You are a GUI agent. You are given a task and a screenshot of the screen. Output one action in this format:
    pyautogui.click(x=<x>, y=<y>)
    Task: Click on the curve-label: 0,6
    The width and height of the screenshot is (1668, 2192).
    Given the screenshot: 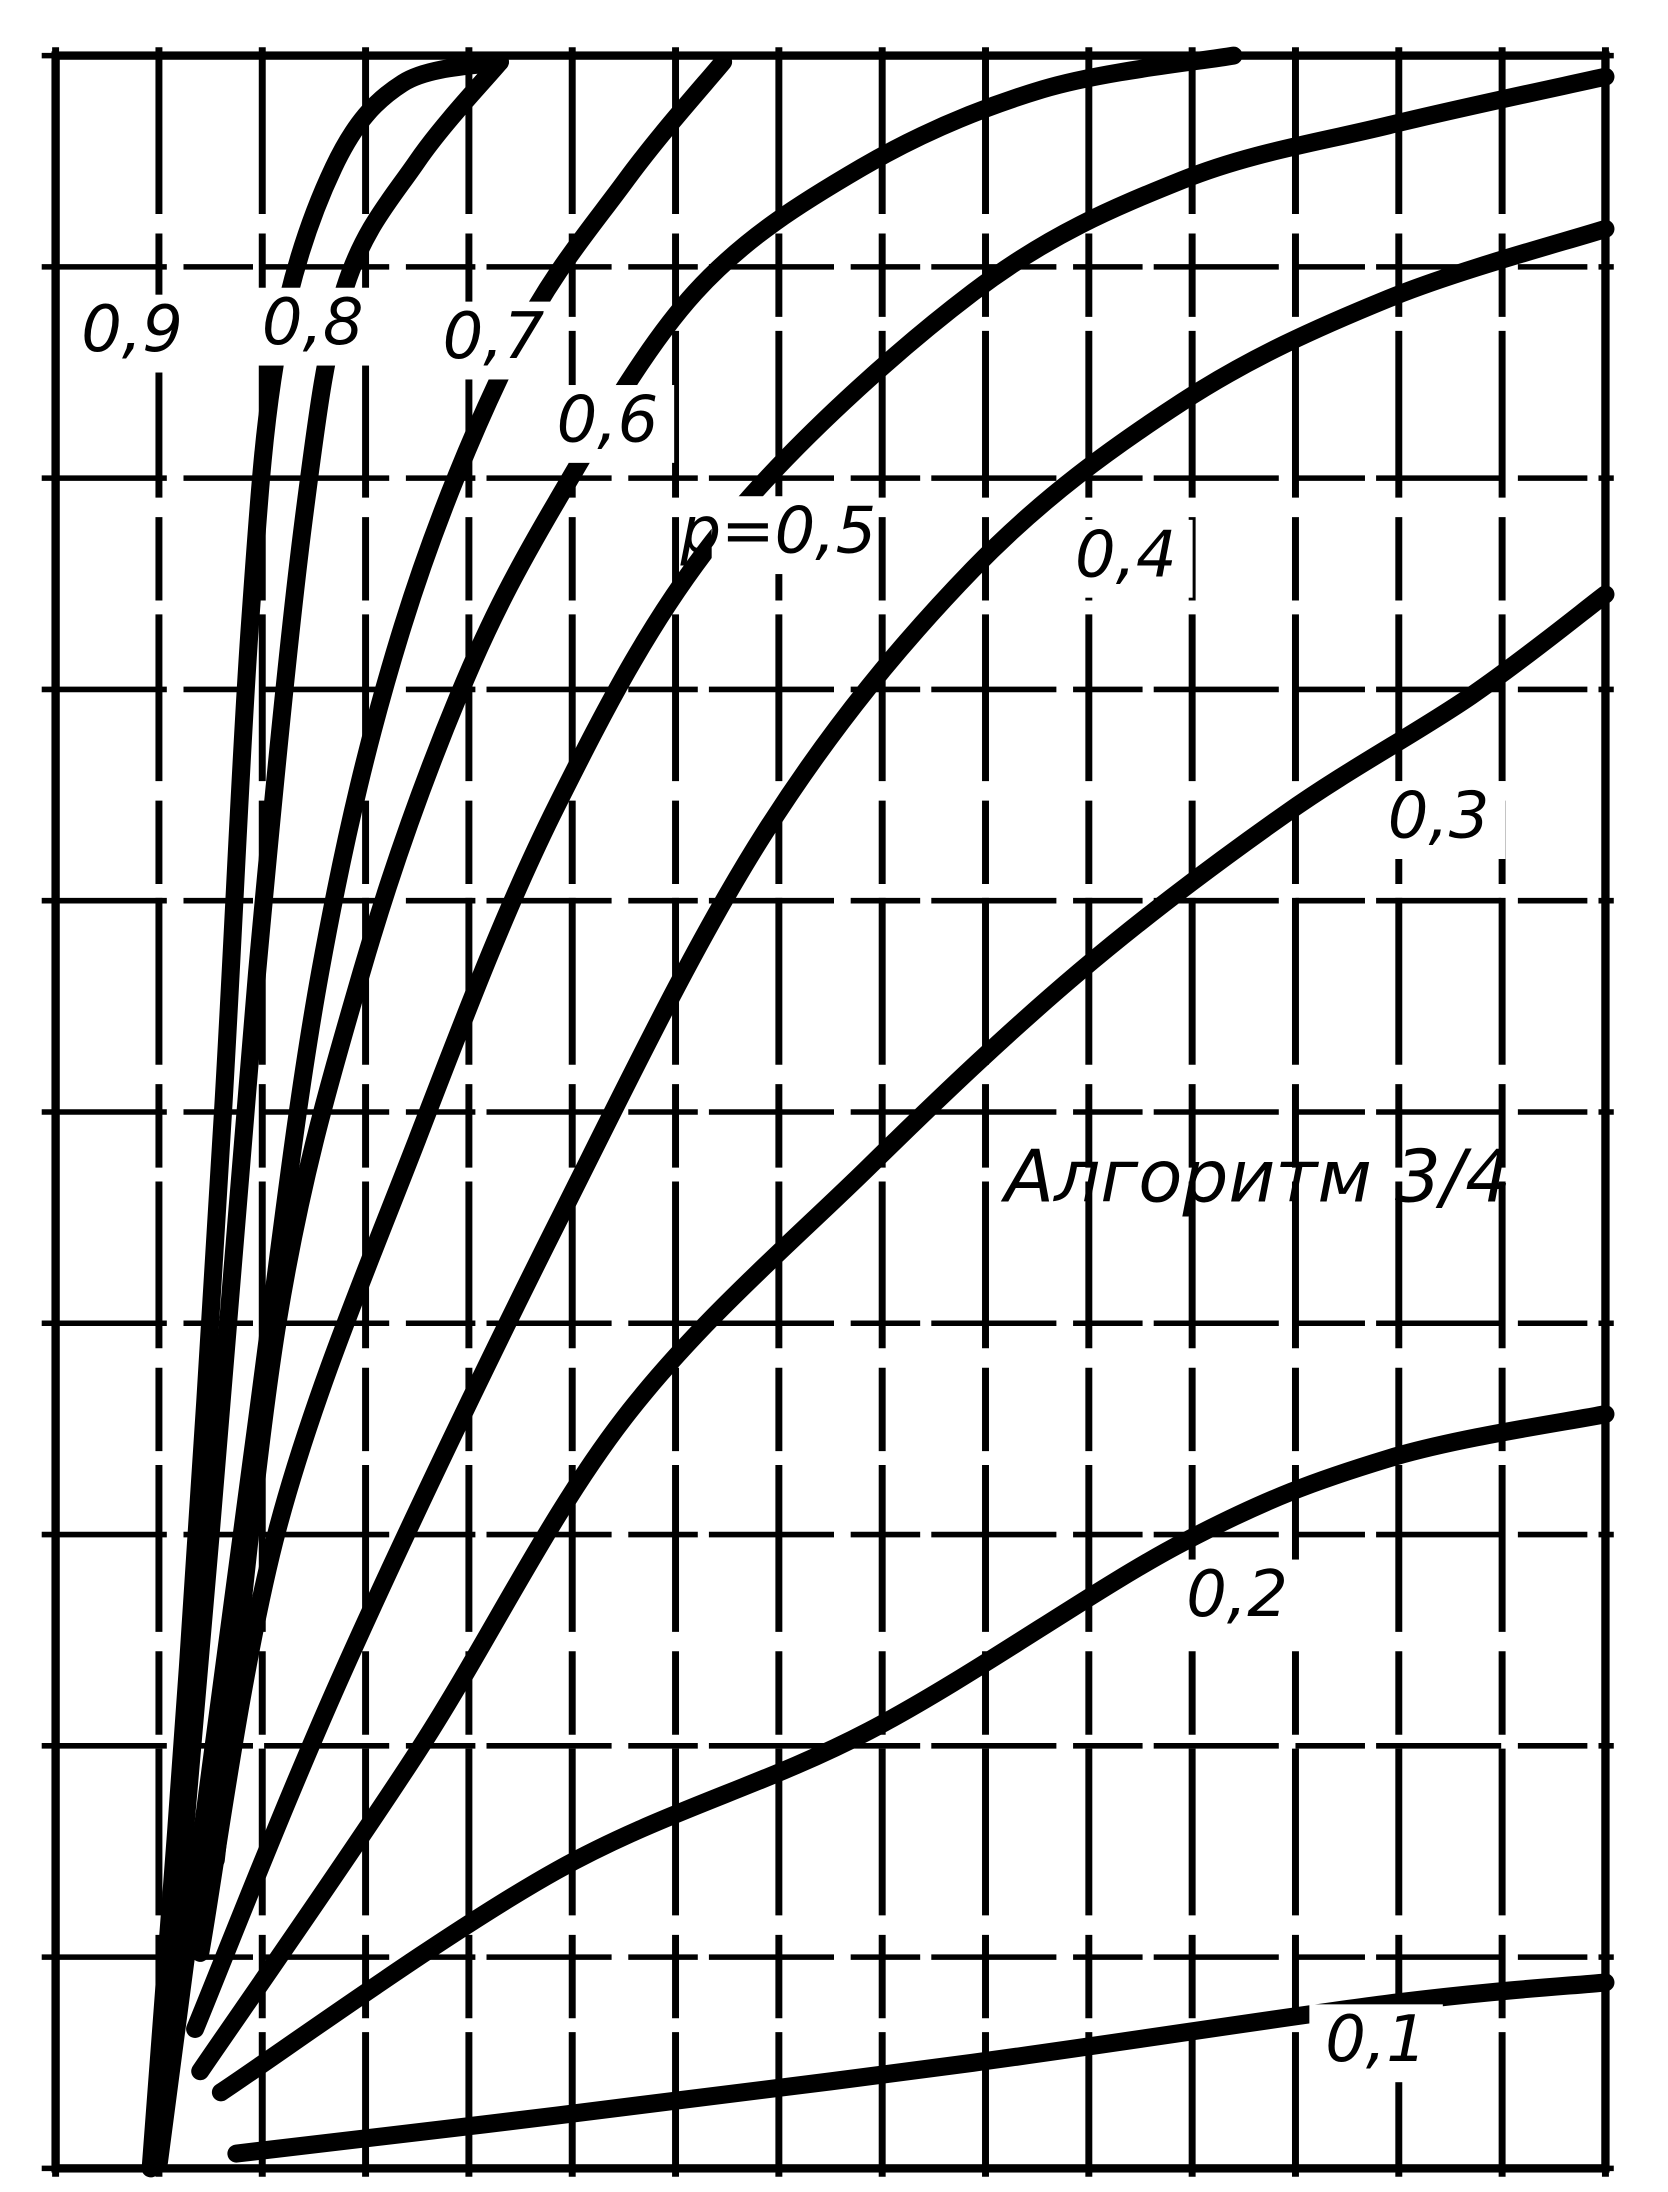 What is the action you would take?
    pyautogui.click(x=608, y=421)
    